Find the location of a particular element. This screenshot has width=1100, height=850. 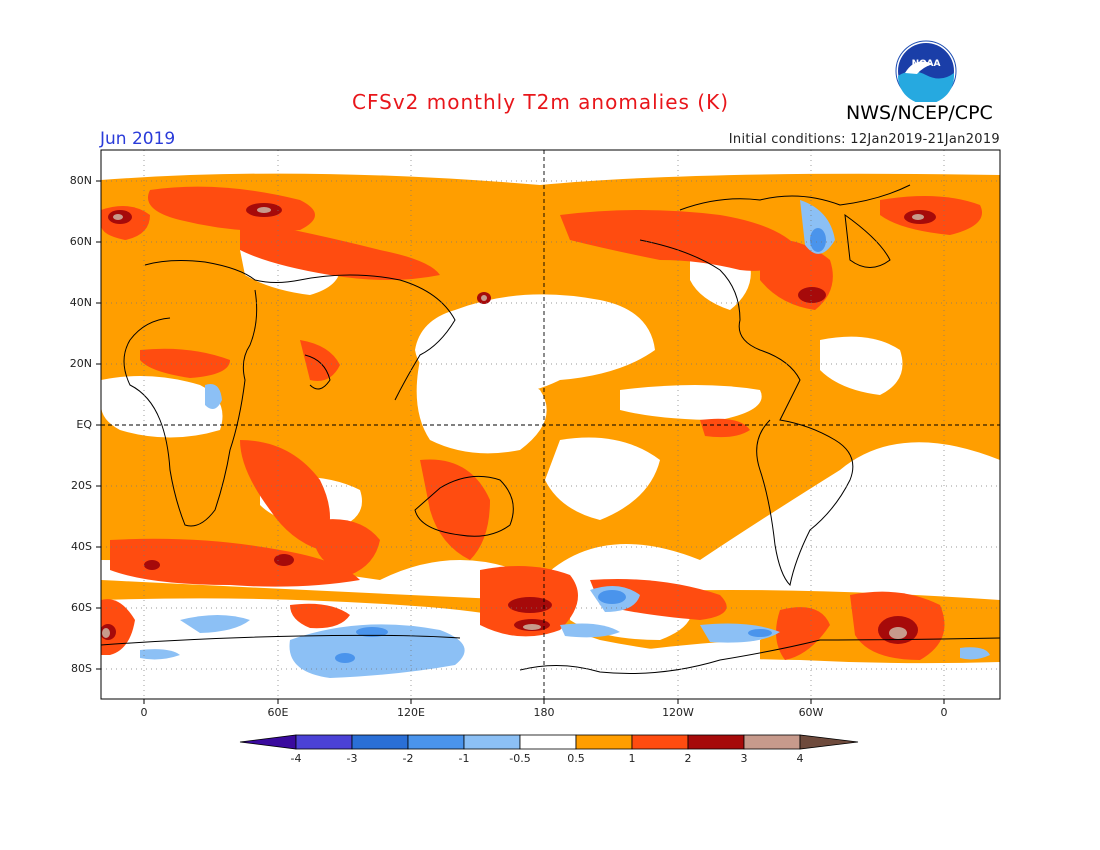

lat-label: 60S is located at coordinates (81, 607).